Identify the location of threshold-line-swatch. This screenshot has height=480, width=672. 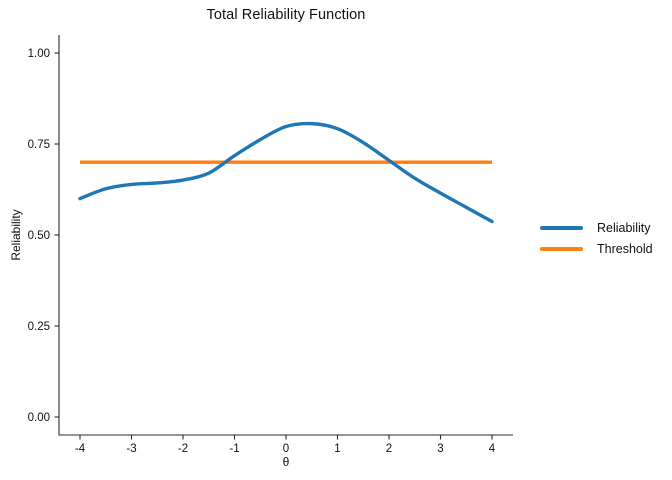
(561, 248).